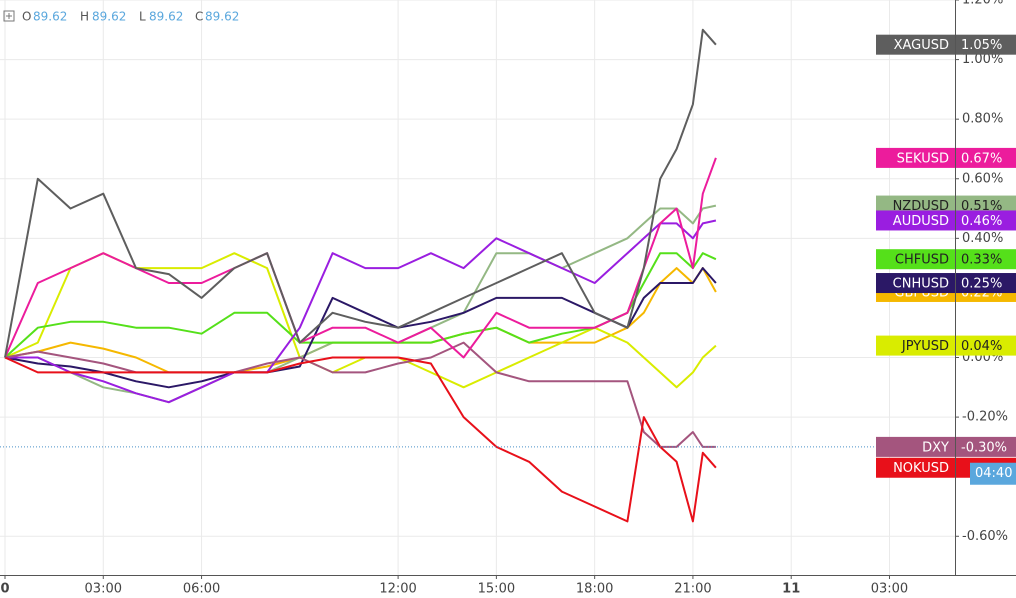 Image resolution: width=1016 pixels, height=598 pixels. Describe the element at coordinates (981, 158) in the screenshot. I see `value-label: 0.67%` at that location.